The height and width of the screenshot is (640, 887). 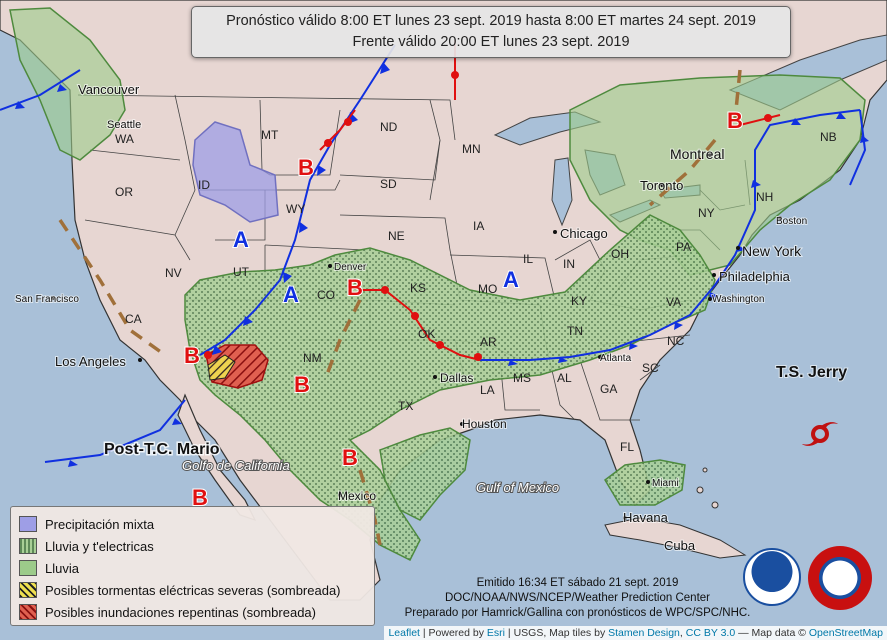 What do you see at coordinates (241, 272) in the screenshot?
I see `state-label-ut: UT` at bounding box center [241, 272].